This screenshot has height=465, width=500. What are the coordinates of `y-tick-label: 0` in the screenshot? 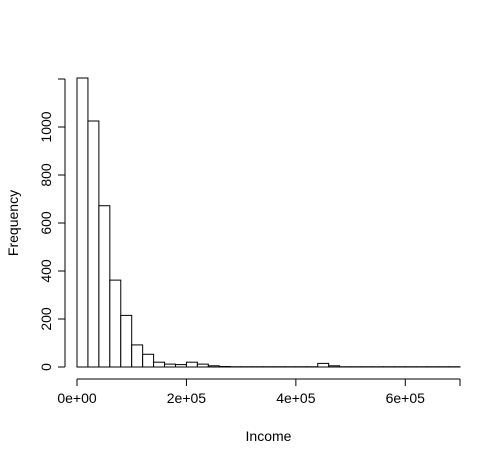 It's located at (46, 367).